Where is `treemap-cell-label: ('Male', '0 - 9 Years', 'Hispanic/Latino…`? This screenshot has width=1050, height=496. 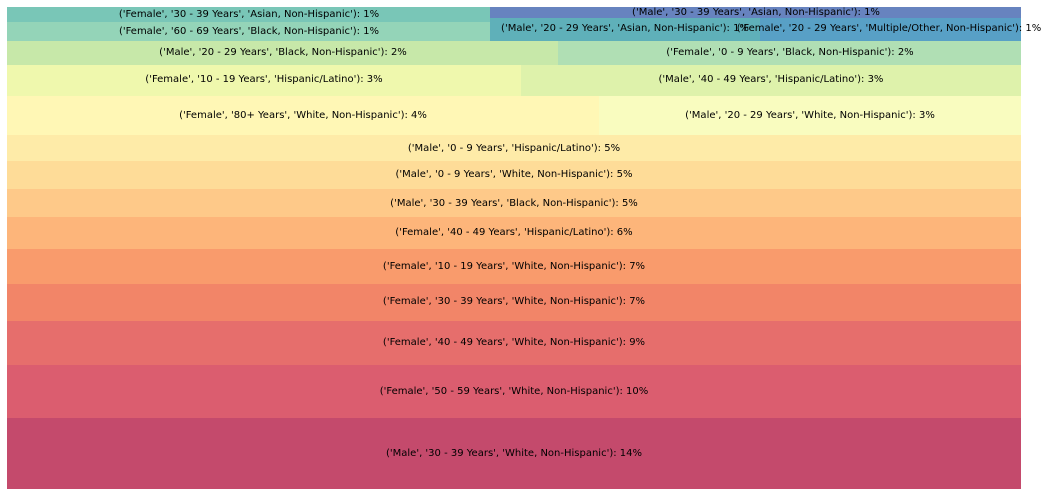 treemap-cell-label: ('Male', '0 - 9 Years', 'Hispanic/Latino… is located at coordinates (514, 148).